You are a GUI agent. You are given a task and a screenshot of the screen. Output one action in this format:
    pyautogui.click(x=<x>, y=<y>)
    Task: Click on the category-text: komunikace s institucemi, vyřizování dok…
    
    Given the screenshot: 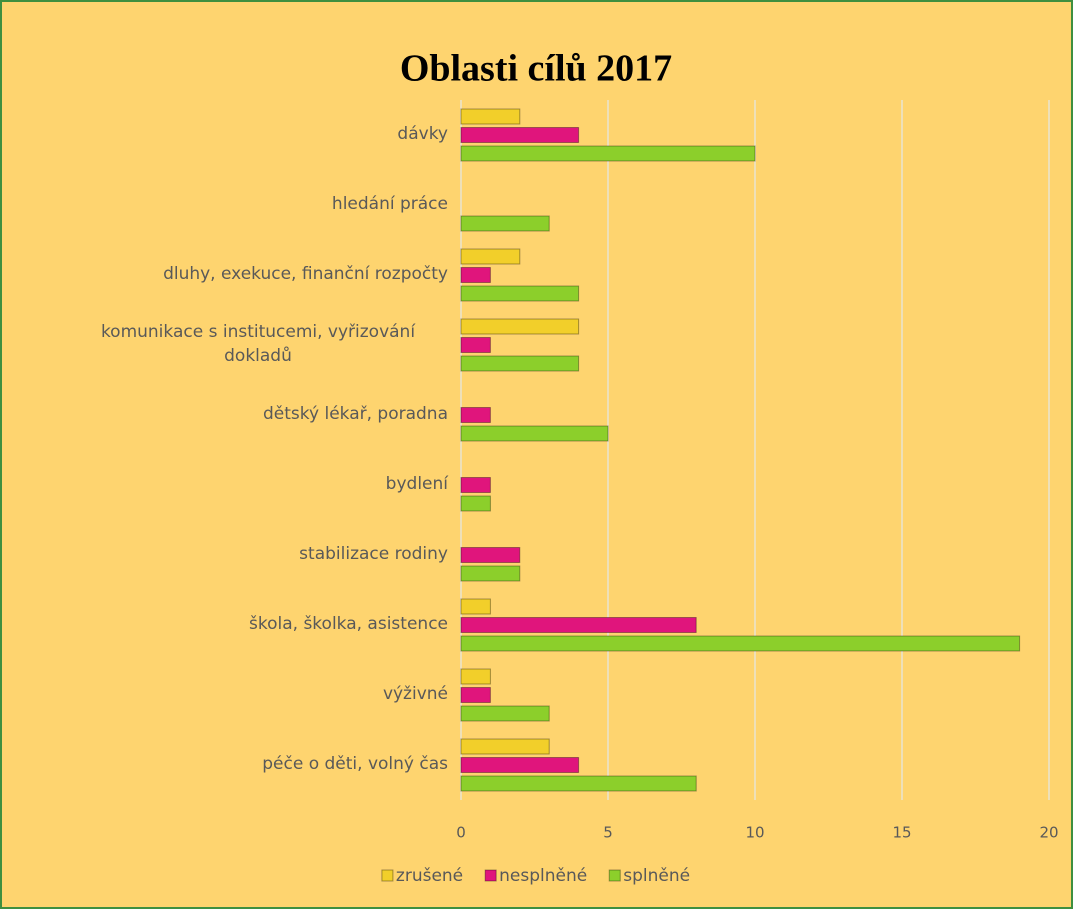 What is the action you would take?
    pyautogui.click(x=258, y=344)
    